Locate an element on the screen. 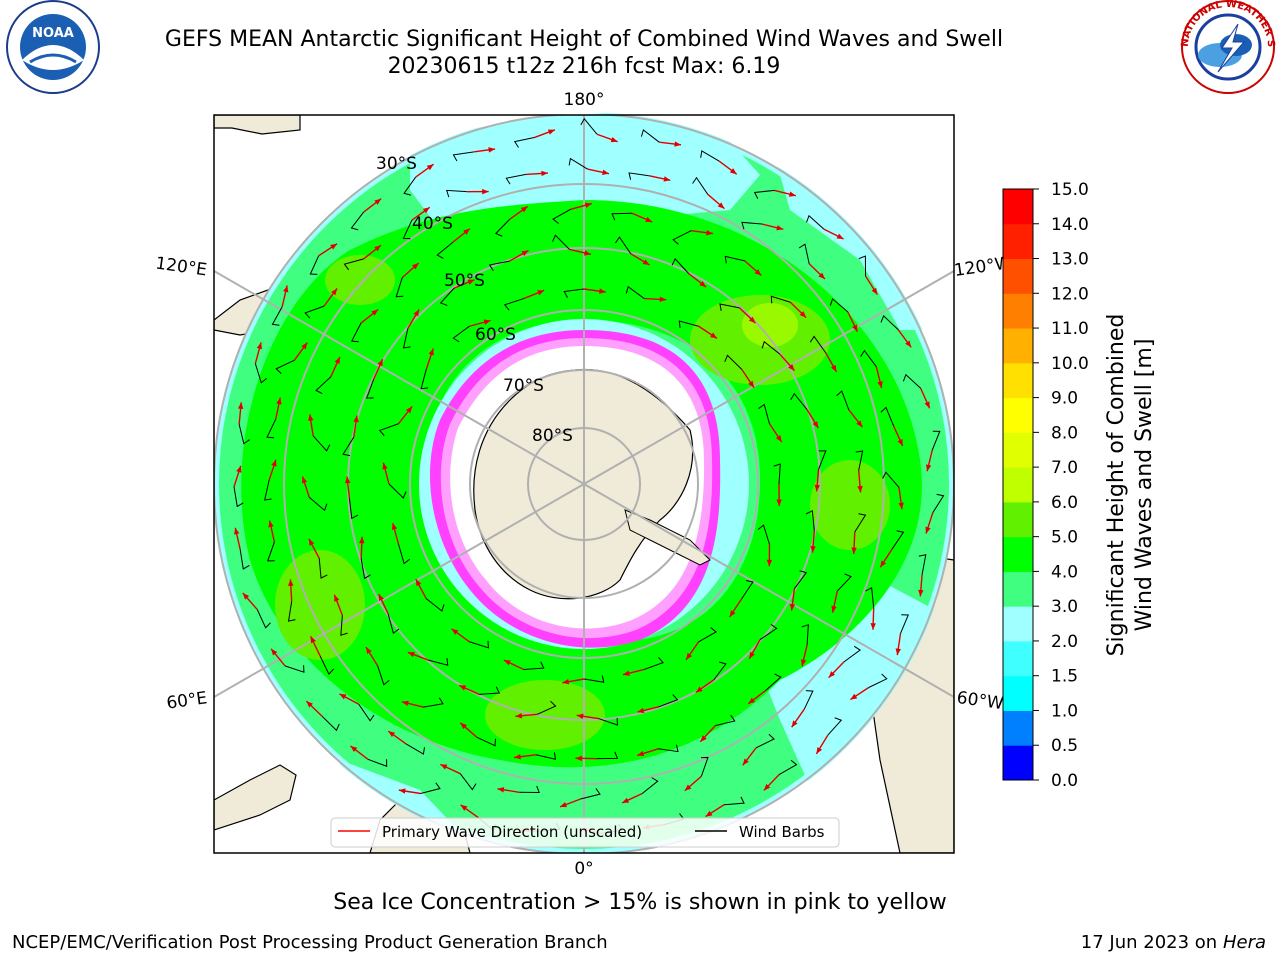 This screenshot has height=960, width=1280. parallel-label-60s: 60°S is located at coordinates (495, 335).